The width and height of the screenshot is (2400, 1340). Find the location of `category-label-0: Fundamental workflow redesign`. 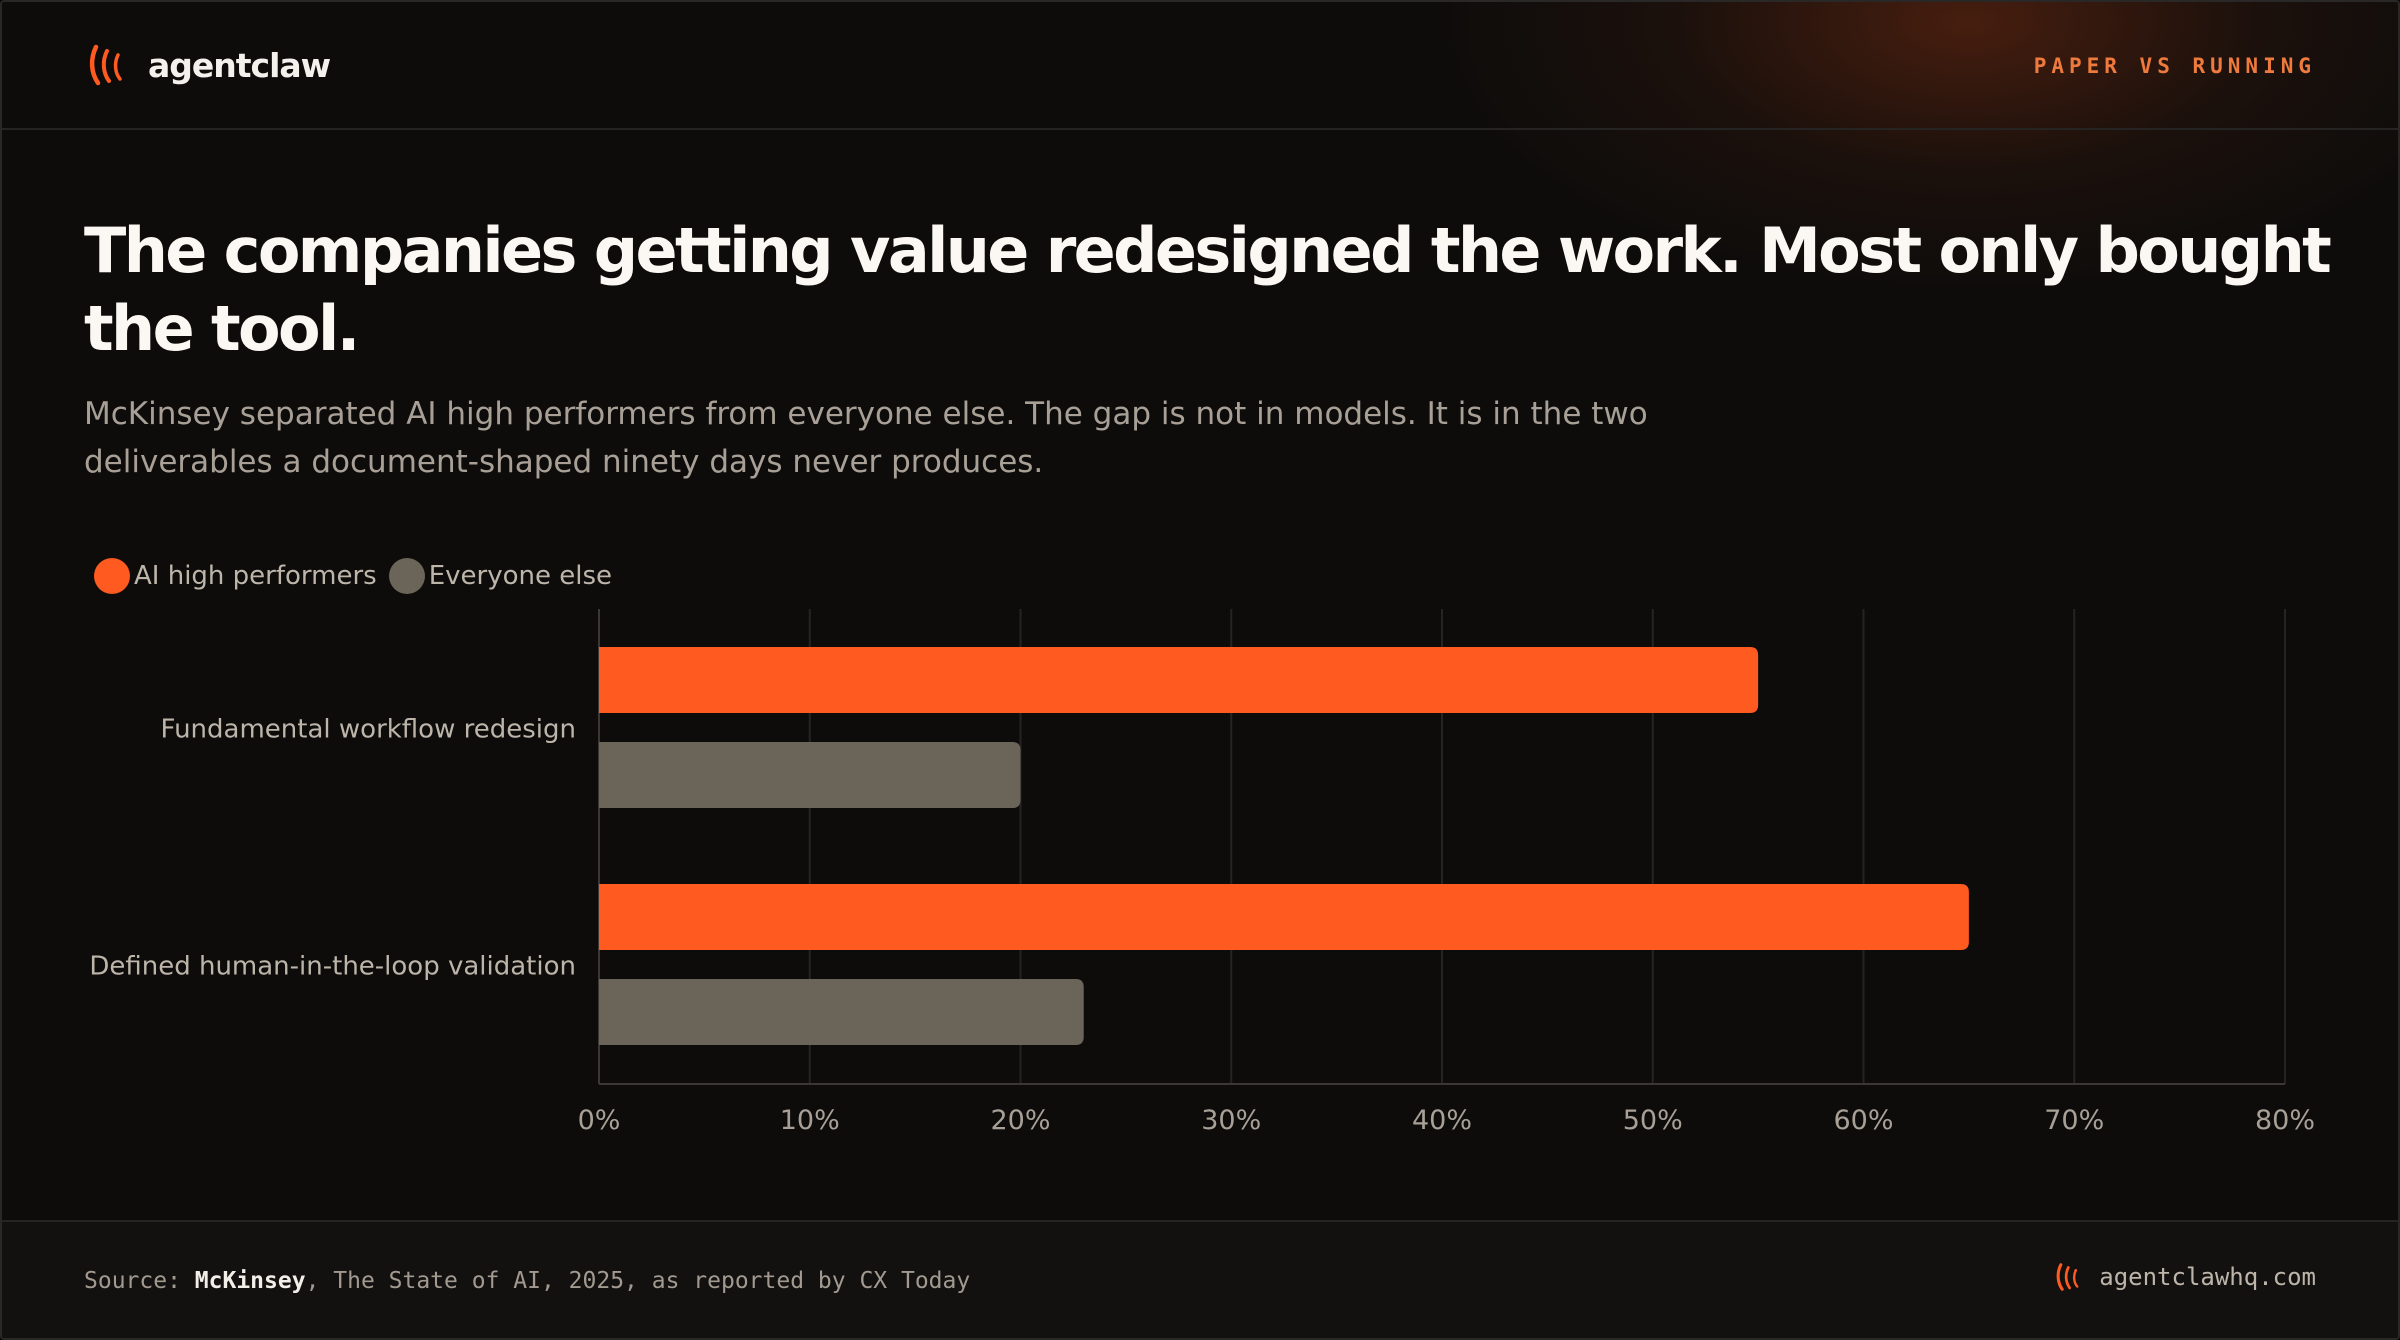

category-label-0: Fundamental workflow redesign is located at coordinates (368, 730).